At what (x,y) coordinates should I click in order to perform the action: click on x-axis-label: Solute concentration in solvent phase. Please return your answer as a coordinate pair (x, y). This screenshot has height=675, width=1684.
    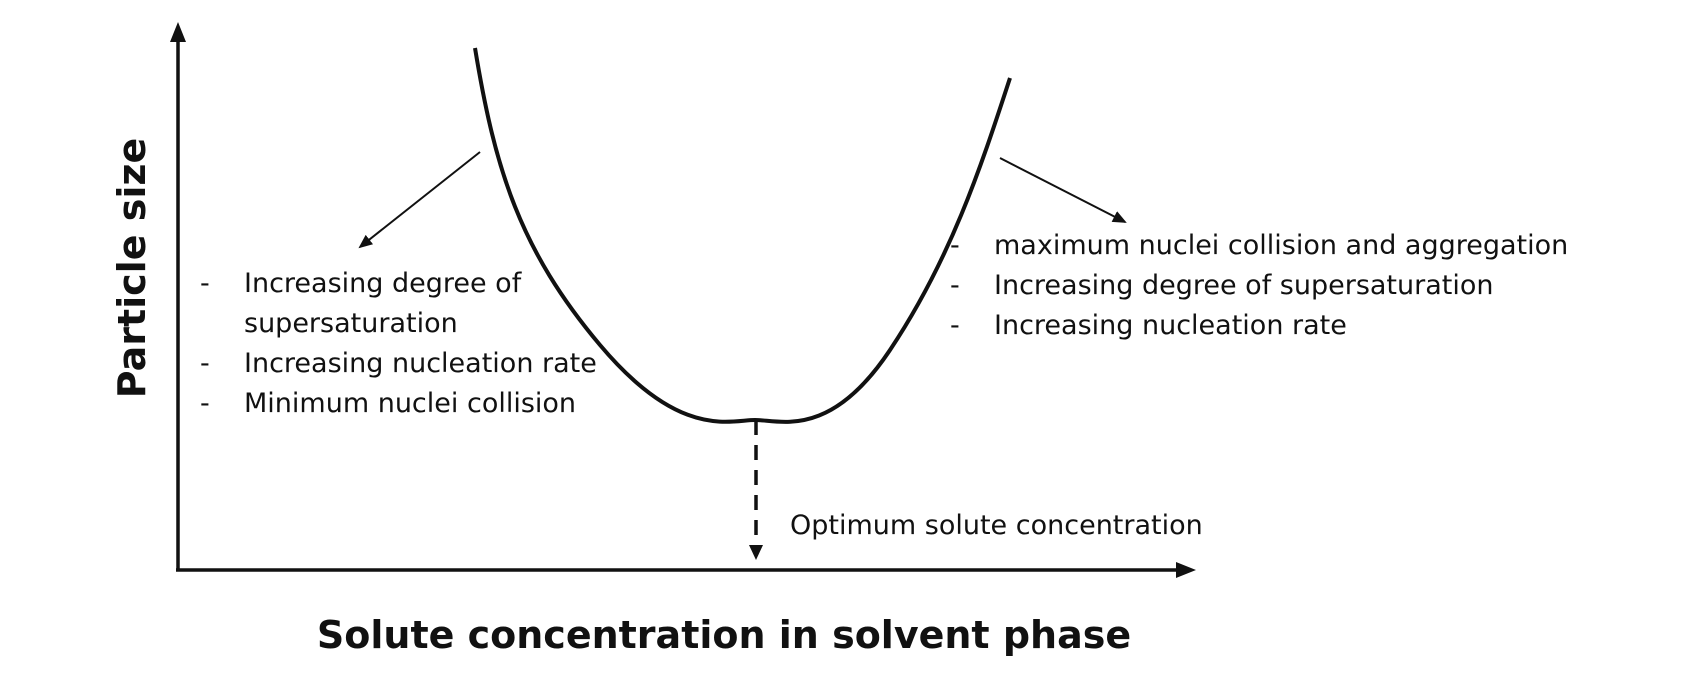
    Looking at the image, I should click on (724, 635).